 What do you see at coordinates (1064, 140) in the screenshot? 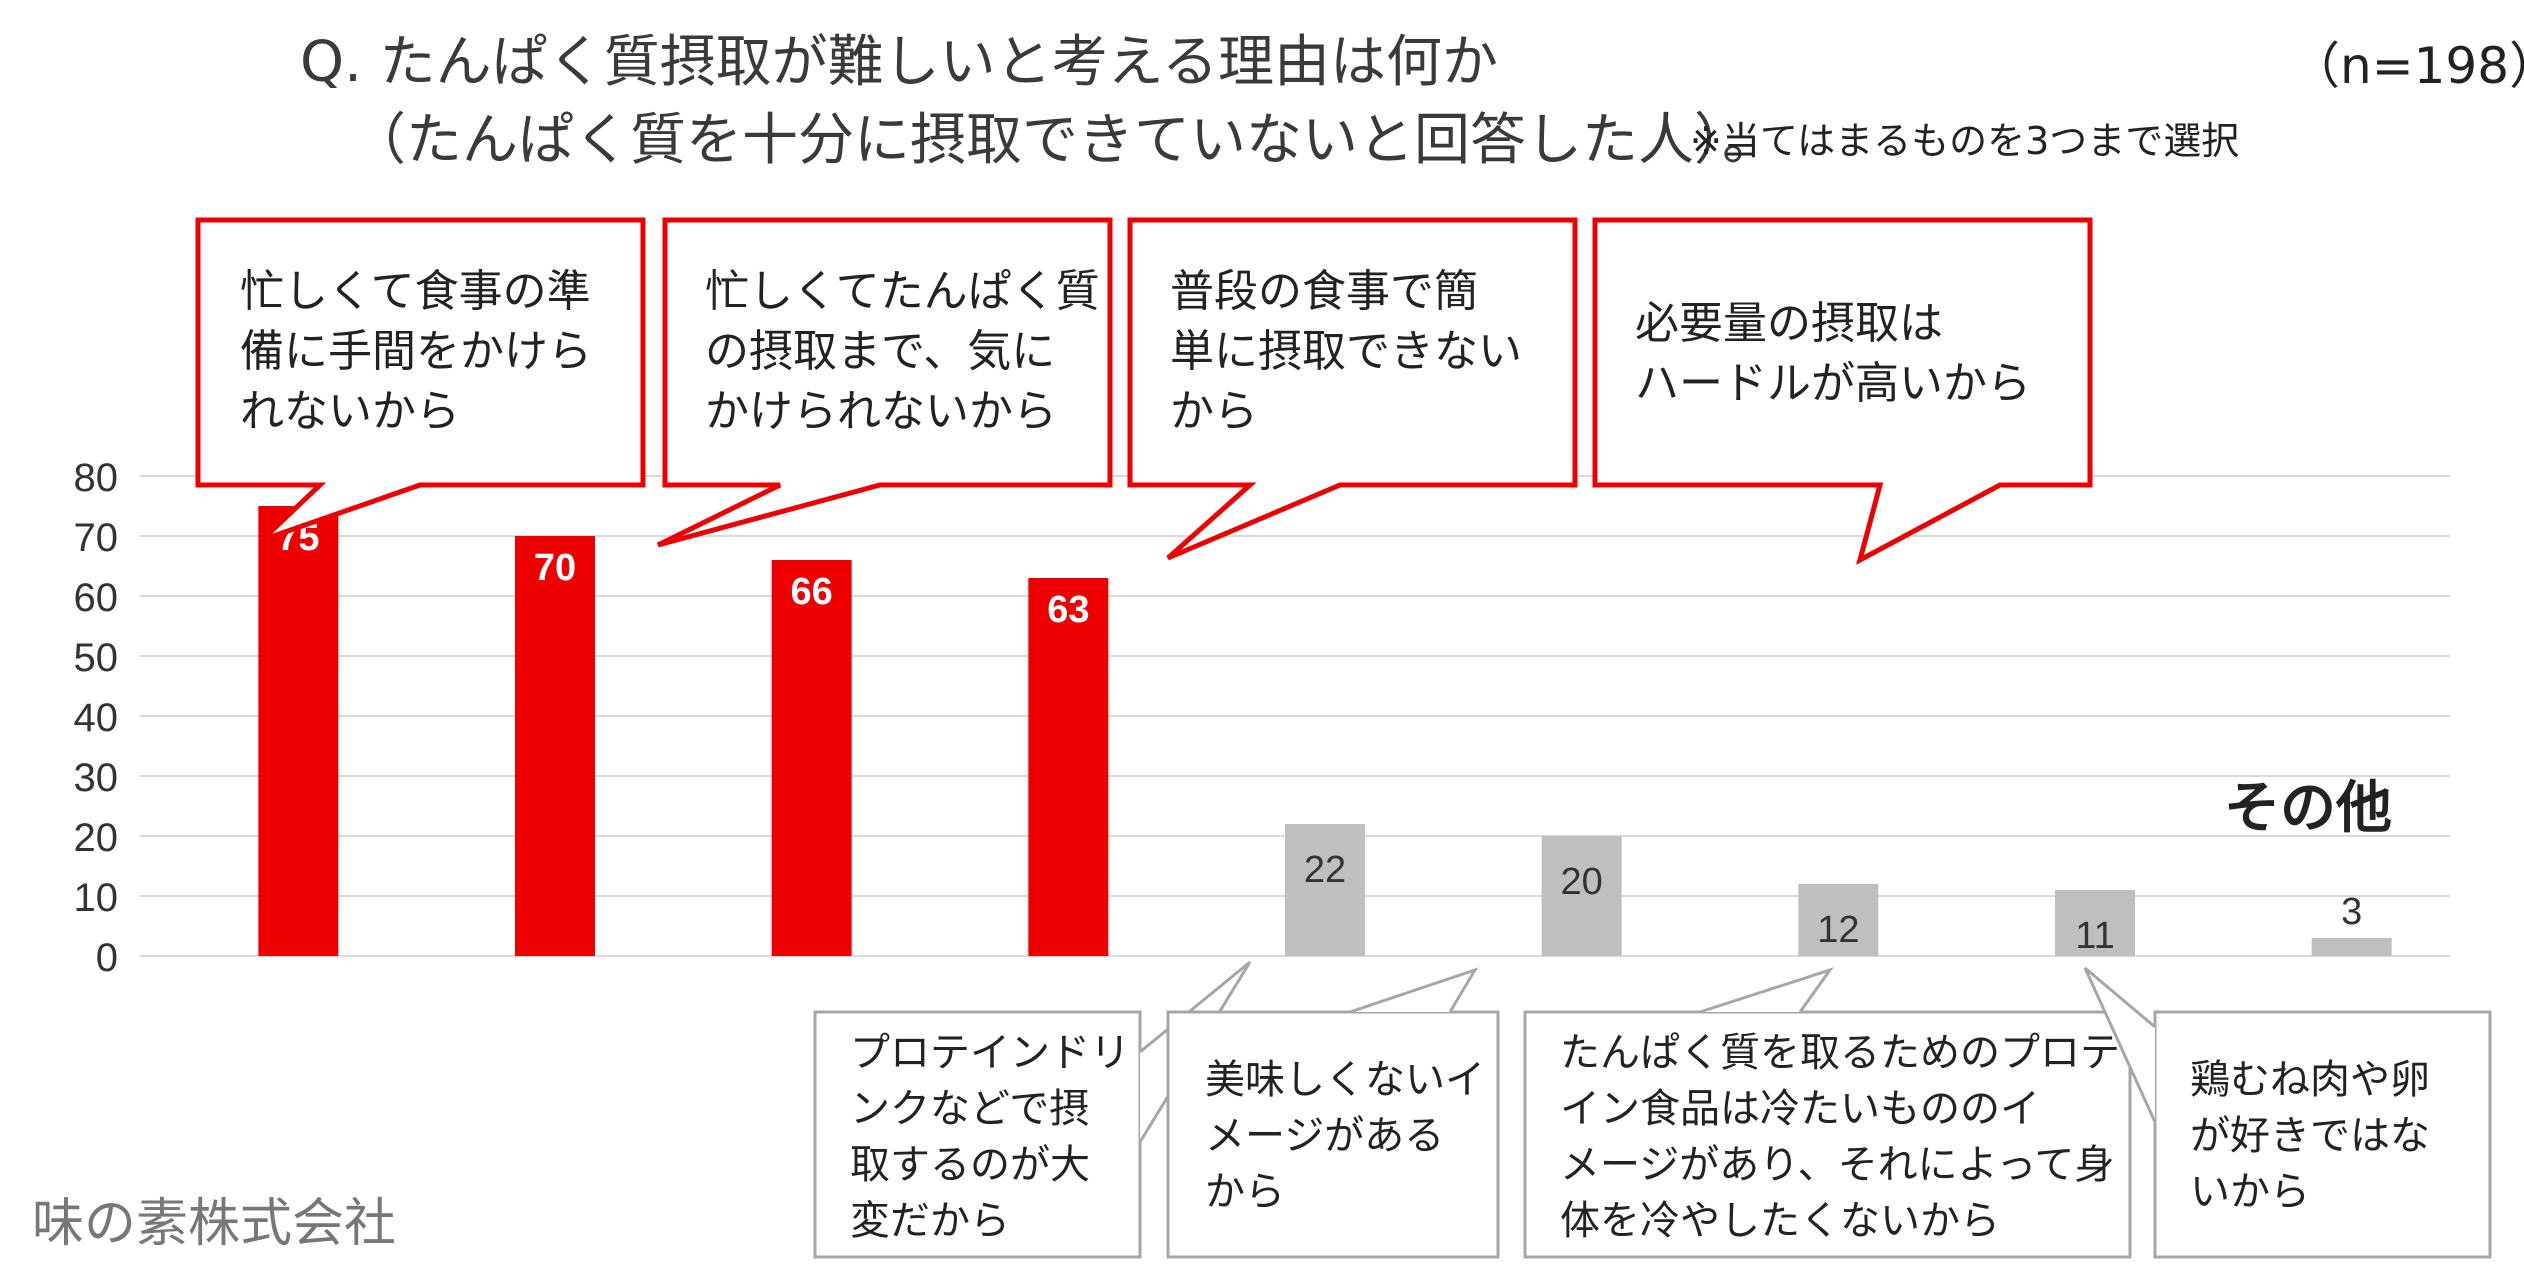
I see `chart-title-line2: （たんぱく質を十分に摂取できていないと回答した人）。` at bounding box center [1064, 140].